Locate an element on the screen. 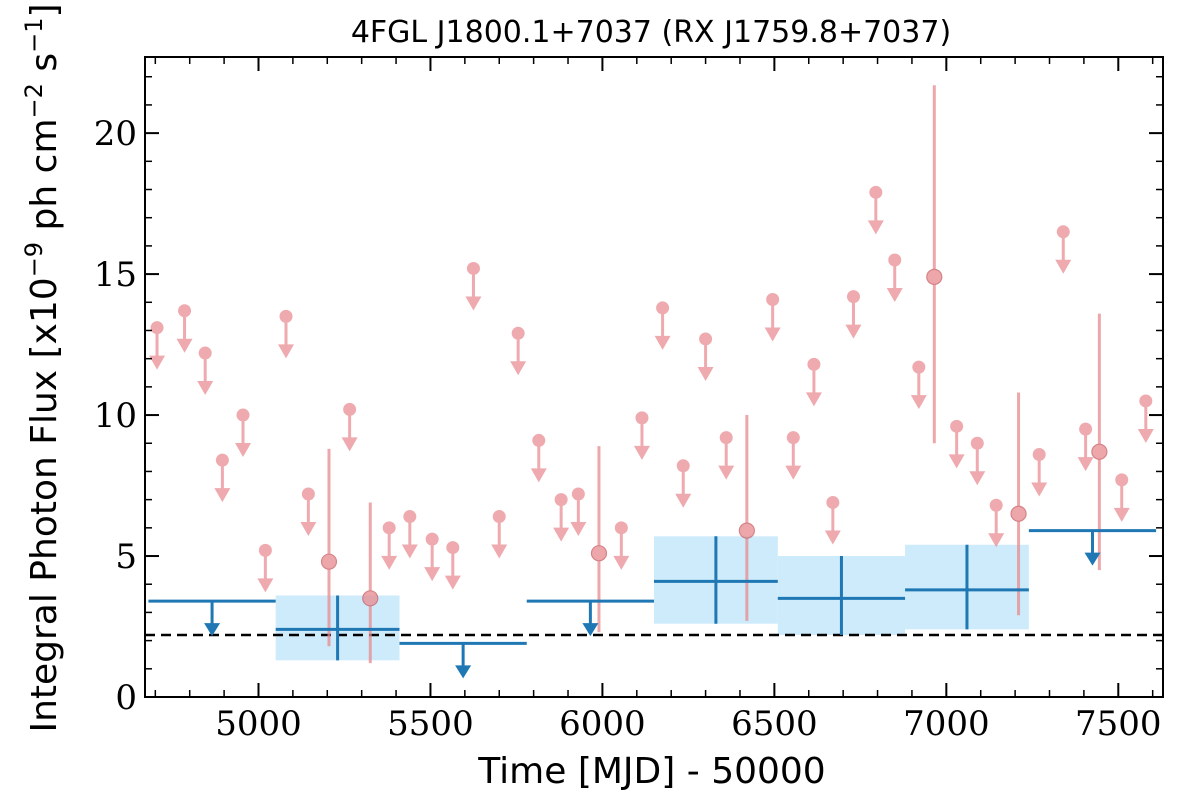  x-tick-label: 5000 is located at coordinates (258, 724).